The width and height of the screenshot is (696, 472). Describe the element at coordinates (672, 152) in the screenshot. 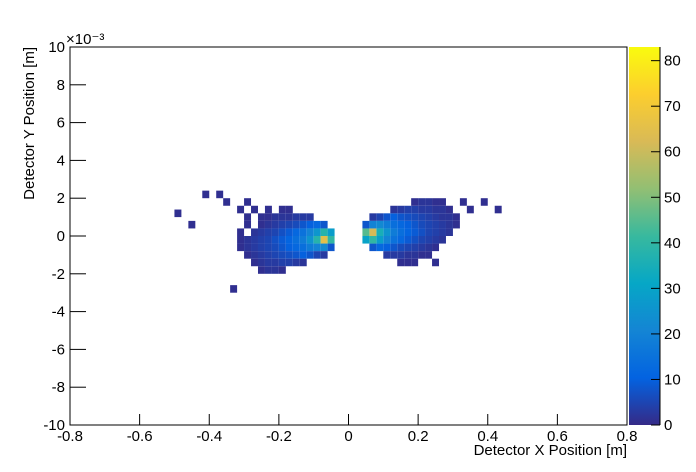

I see `z-tick-label: 60` at that location.